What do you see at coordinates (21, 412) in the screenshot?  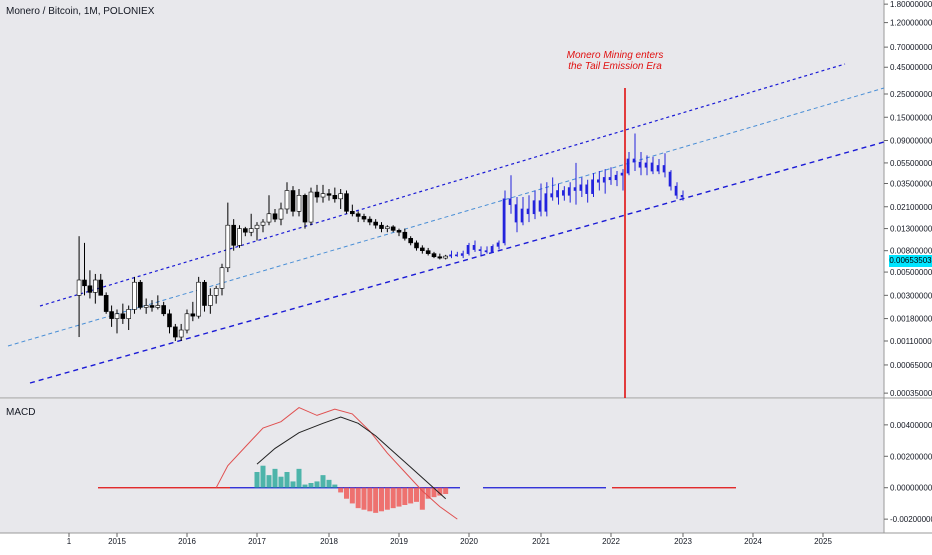 I see `macd-title: MACD` at bounding box center [21, 412].